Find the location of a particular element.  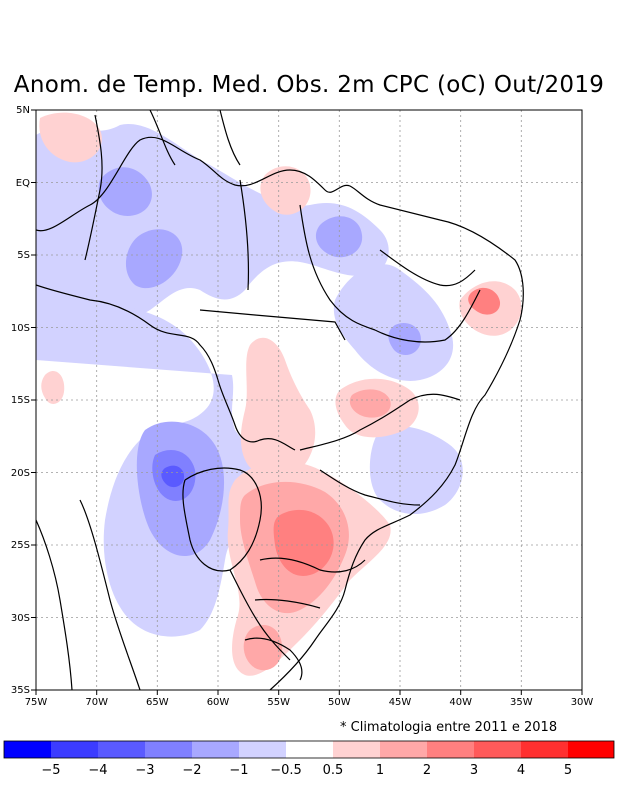

lon-label: 70W is located at coordinates (96, 702).